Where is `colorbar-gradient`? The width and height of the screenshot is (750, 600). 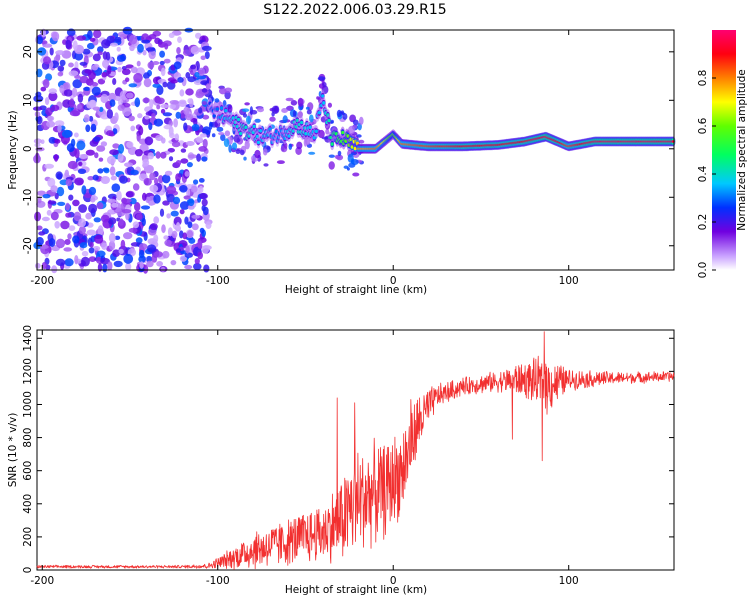
colorbar-gradient is located at coordinates (724, 150).